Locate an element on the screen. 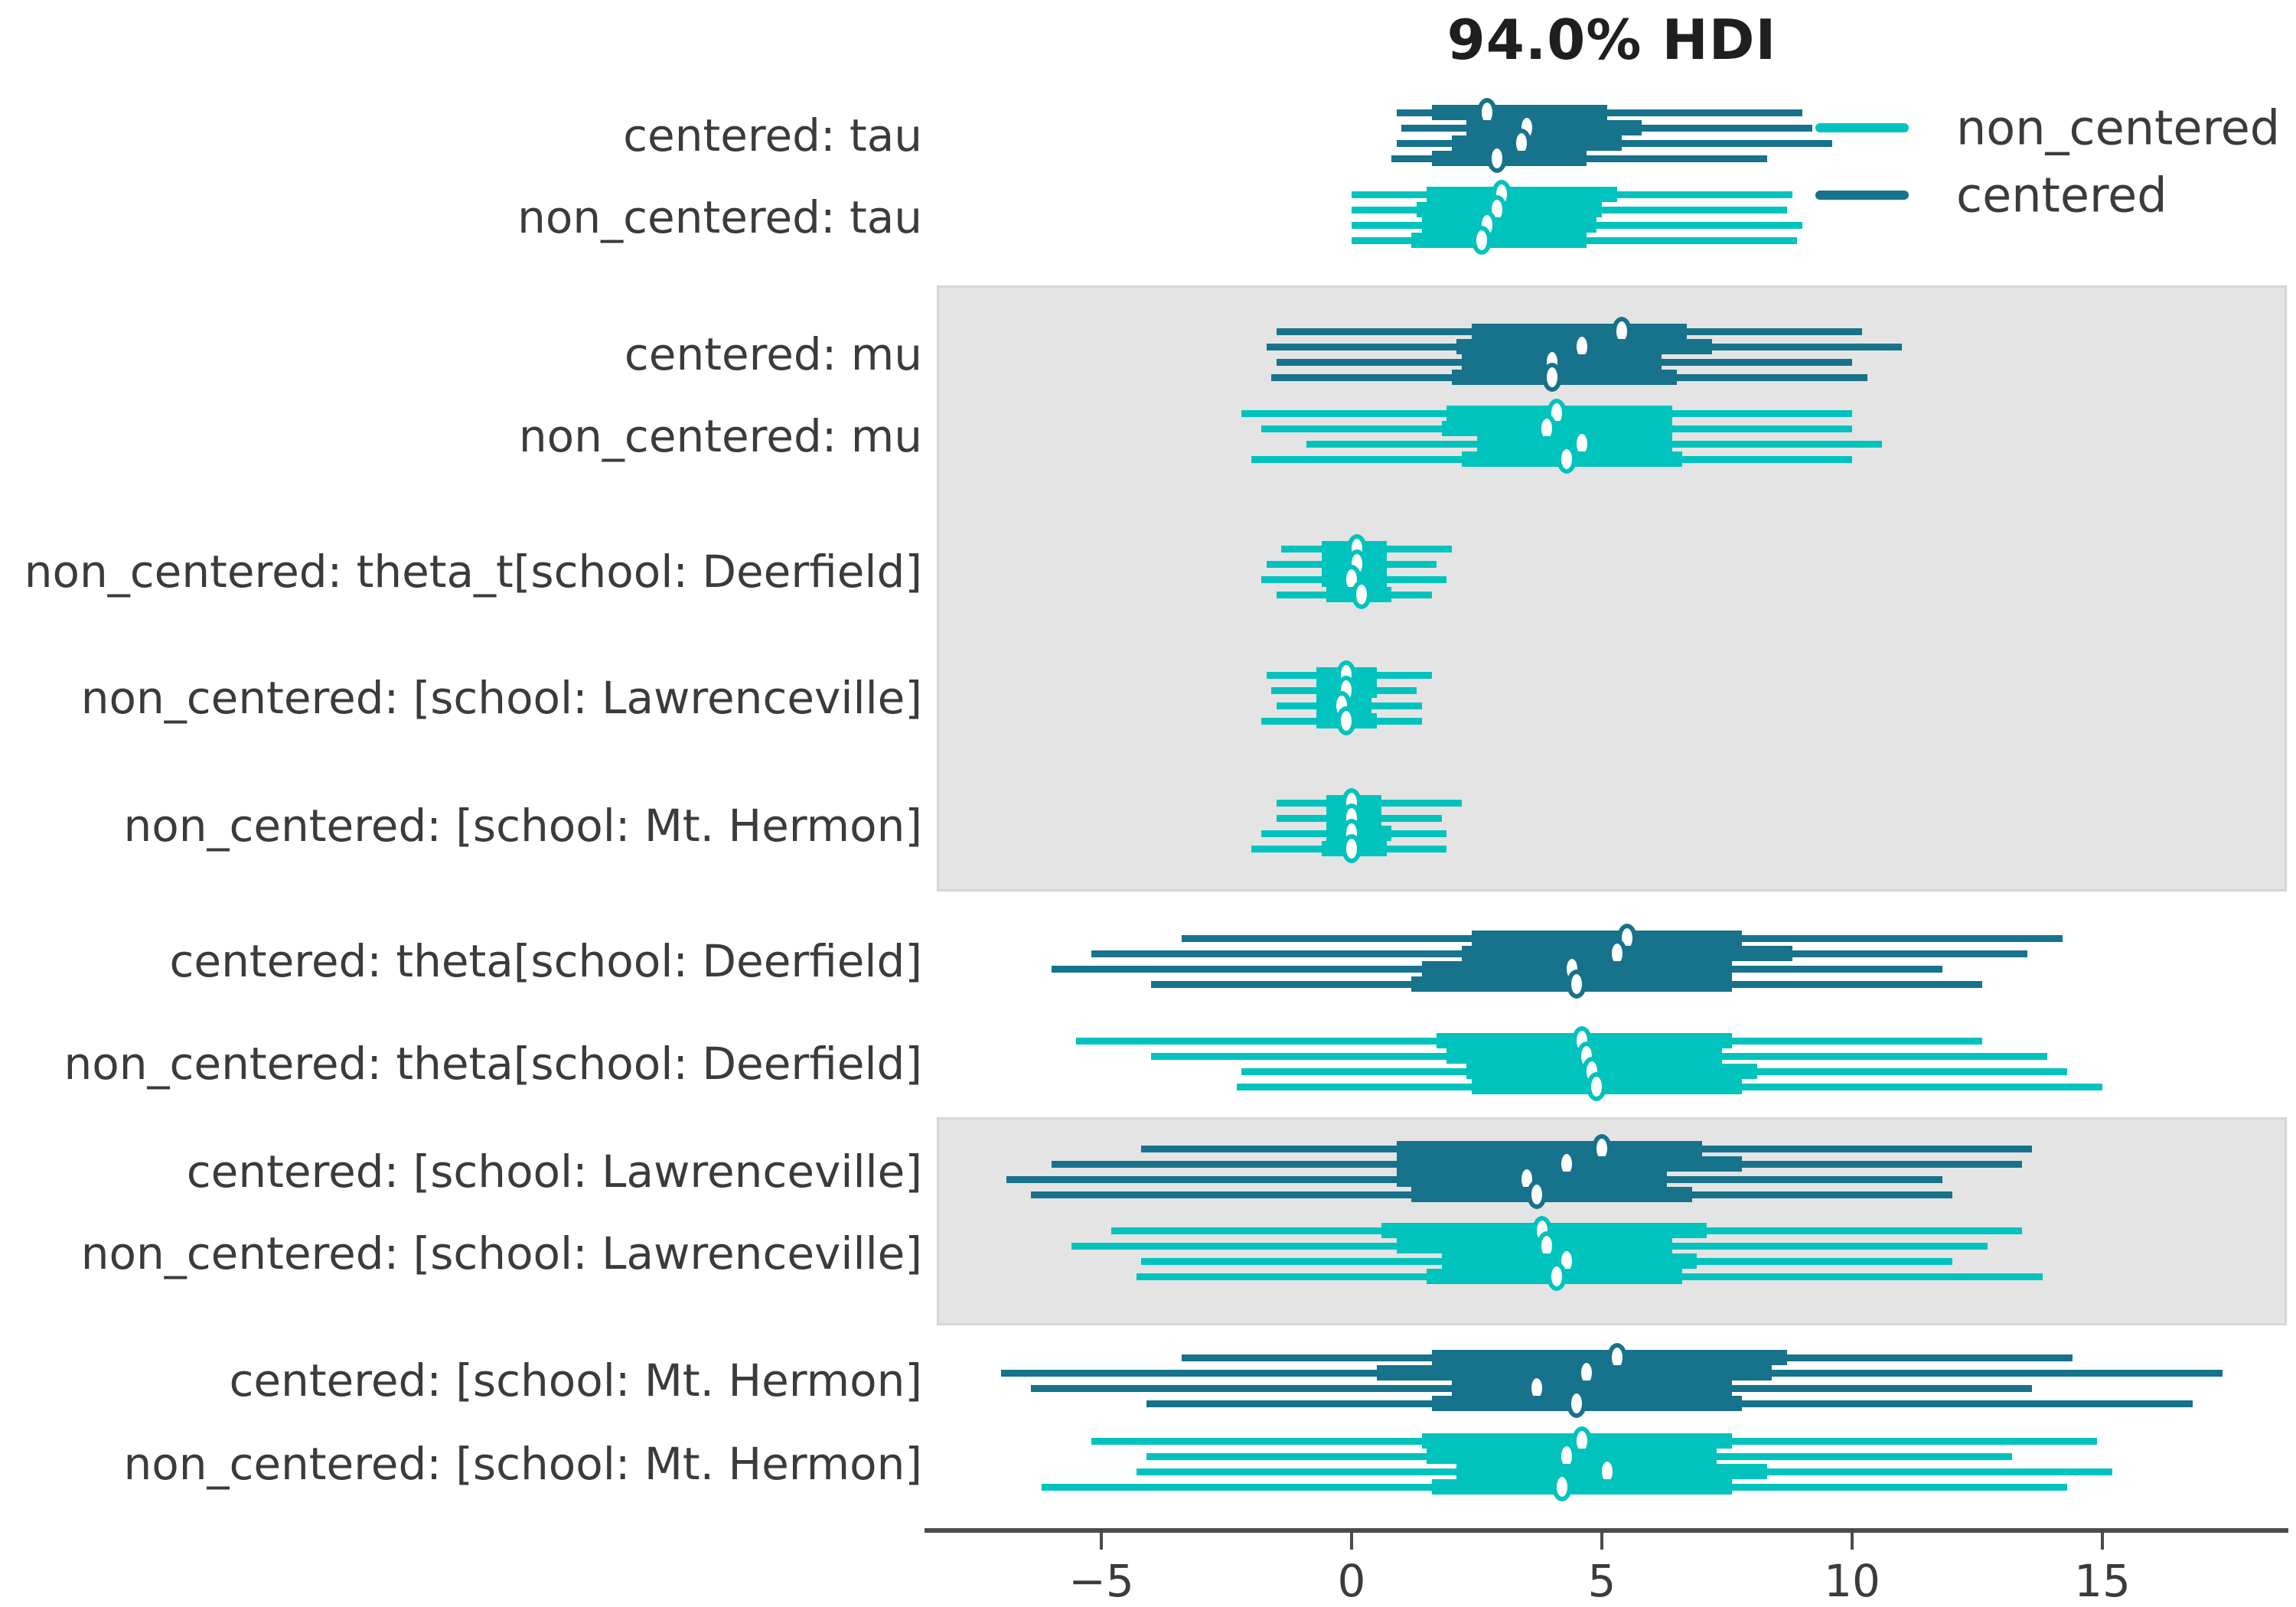  row-label-centered-theta-deerfield: centered: theta[school: Deerfield] is located at coordinates (545, 961).